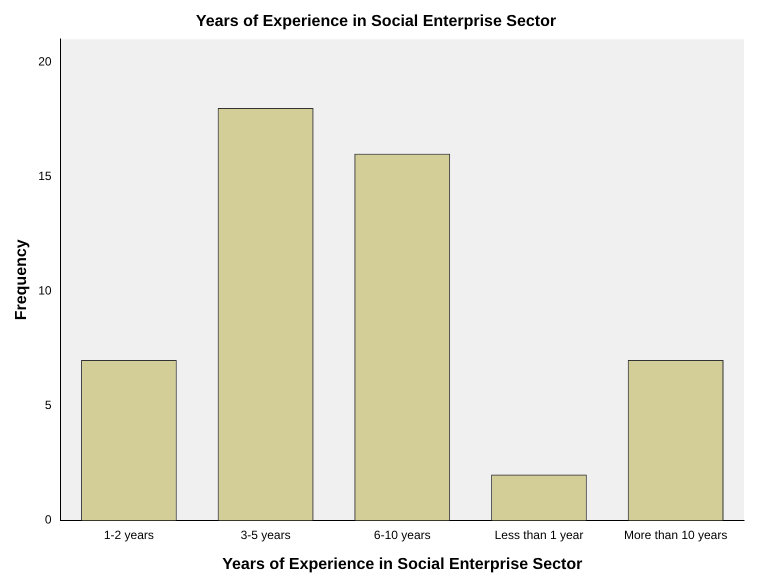  What do you see at coordinates (45, 61) in the screenshot?
I see `y-tick-label: 20` at bounding box center [45, 61].